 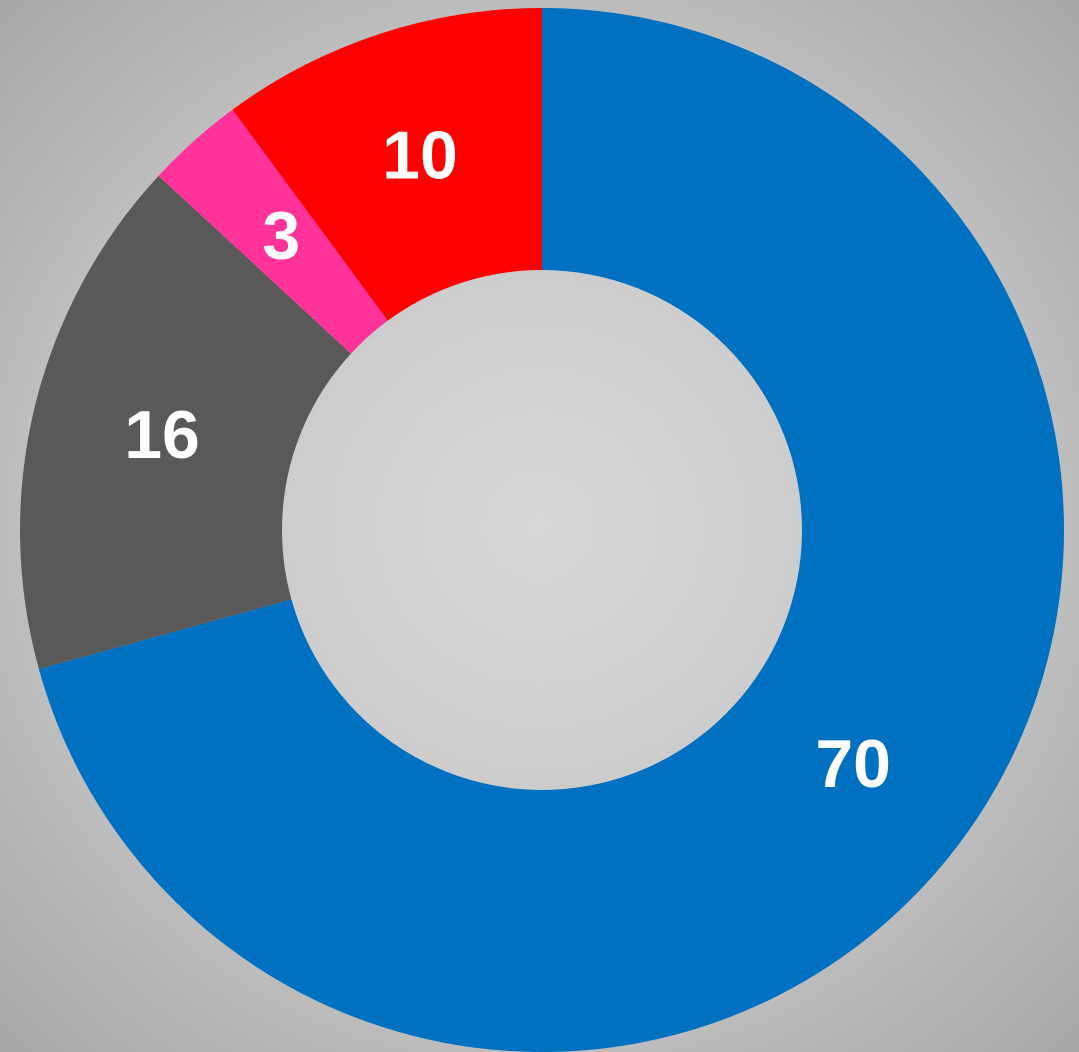 What do you see at coordinates (420, 155) in the screenshot?
I see `data-label: 10` at bounding box center [420, 155].